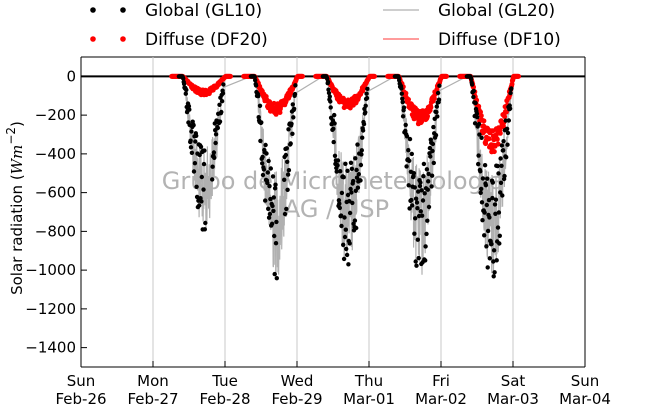 The width and height of the screenshot is (650, 409). I want to click on y-tick-label: −1200, so click(50, 309).